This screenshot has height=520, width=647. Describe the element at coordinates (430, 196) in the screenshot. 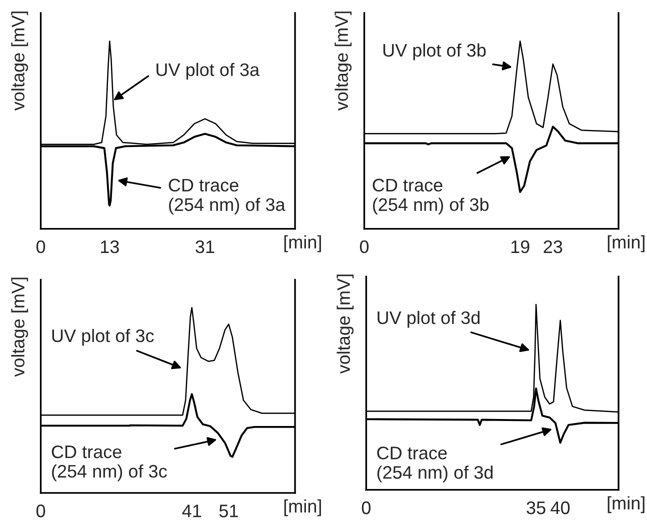

I see `annotation: CD trace (254 nm) of 3b` at that location.